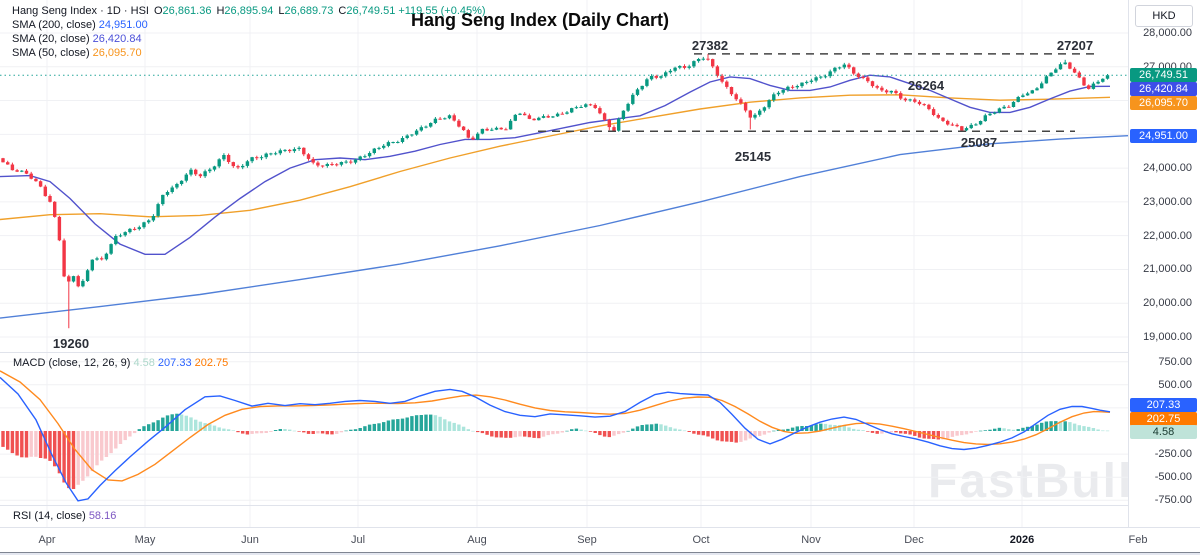 This screenshot has height=555, width=1200. Describe the element at coordinates (442, 11) in the screenshot. I see `change-value: +119.55 (+0.45%)` at that location.